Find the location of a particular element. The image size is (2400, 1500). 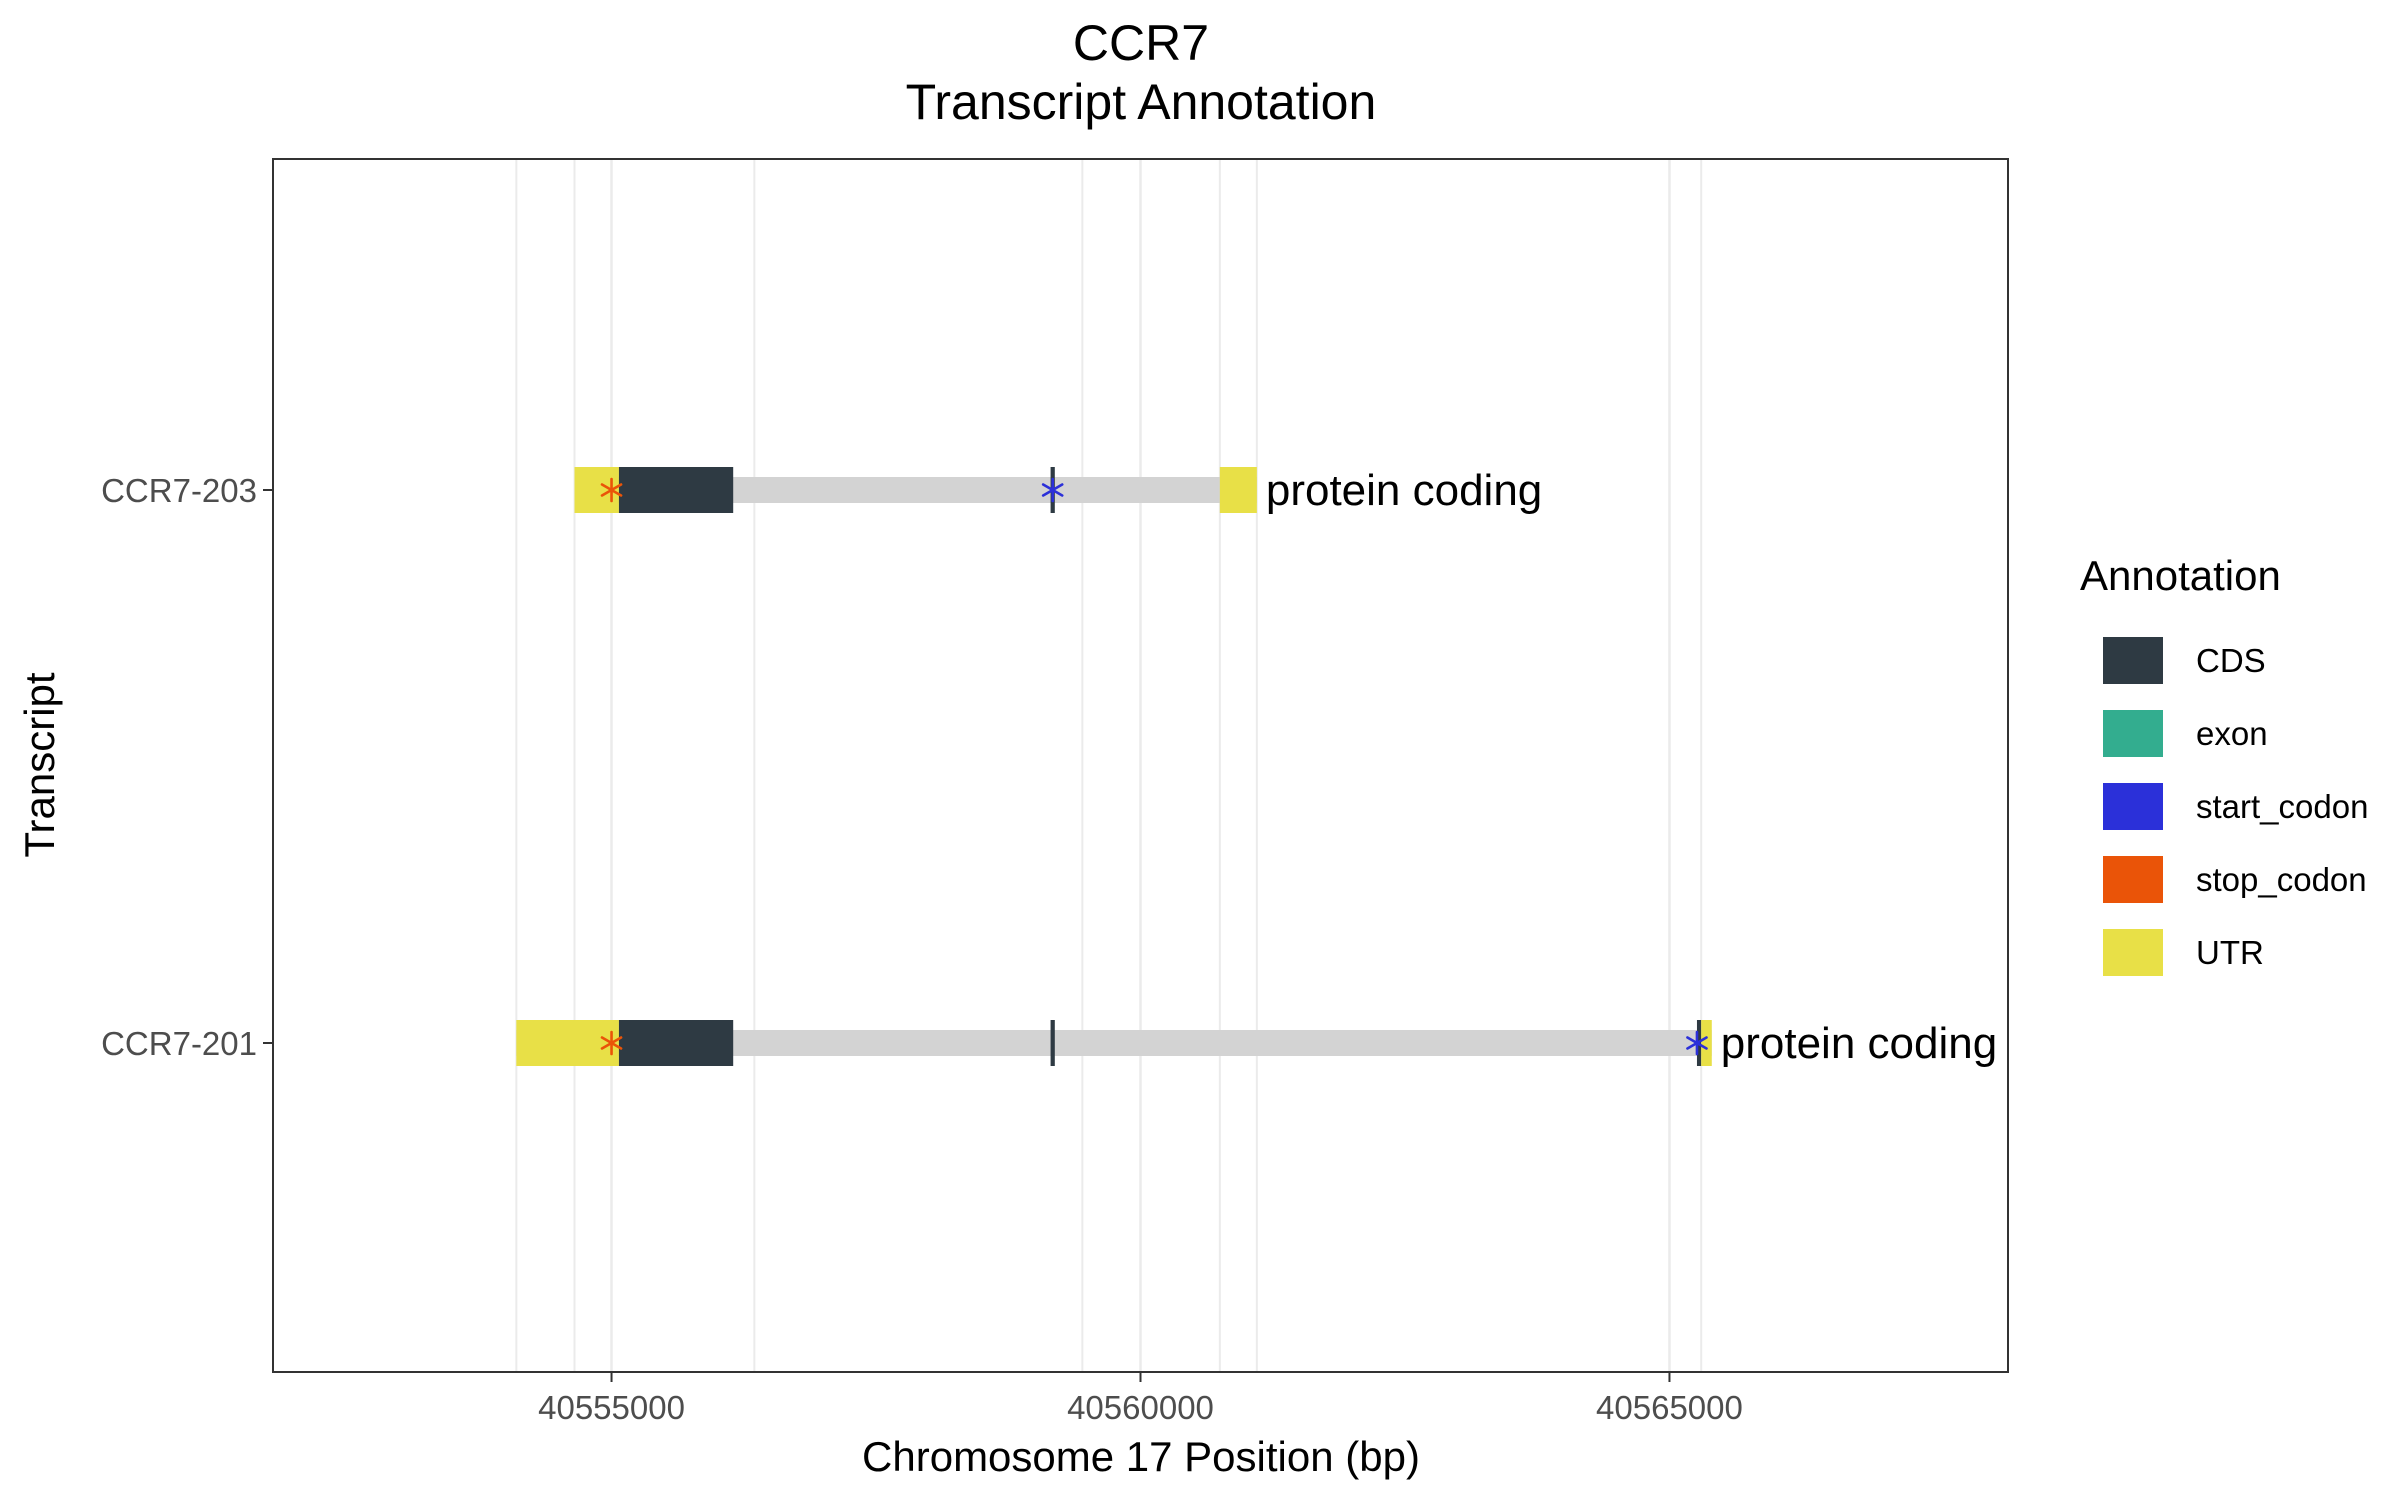

legend-label: start_codon is located at coordinates (2282, 806).